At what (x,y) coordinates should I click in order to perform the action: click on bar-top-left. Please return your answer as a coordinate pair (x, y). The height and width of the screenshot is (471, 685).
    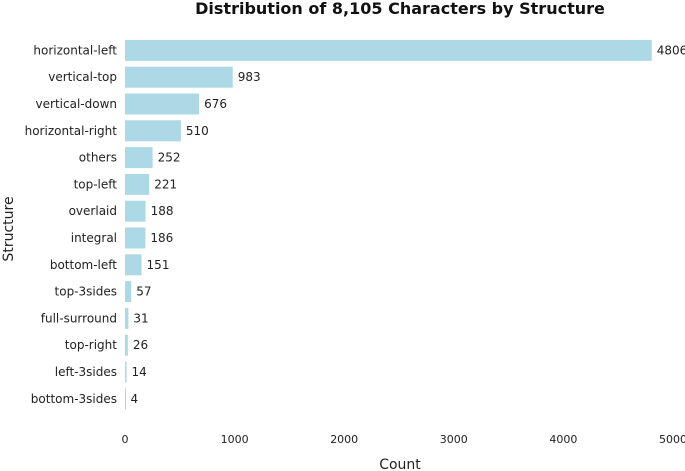
    Looking at the image, I should click on (137, 184).